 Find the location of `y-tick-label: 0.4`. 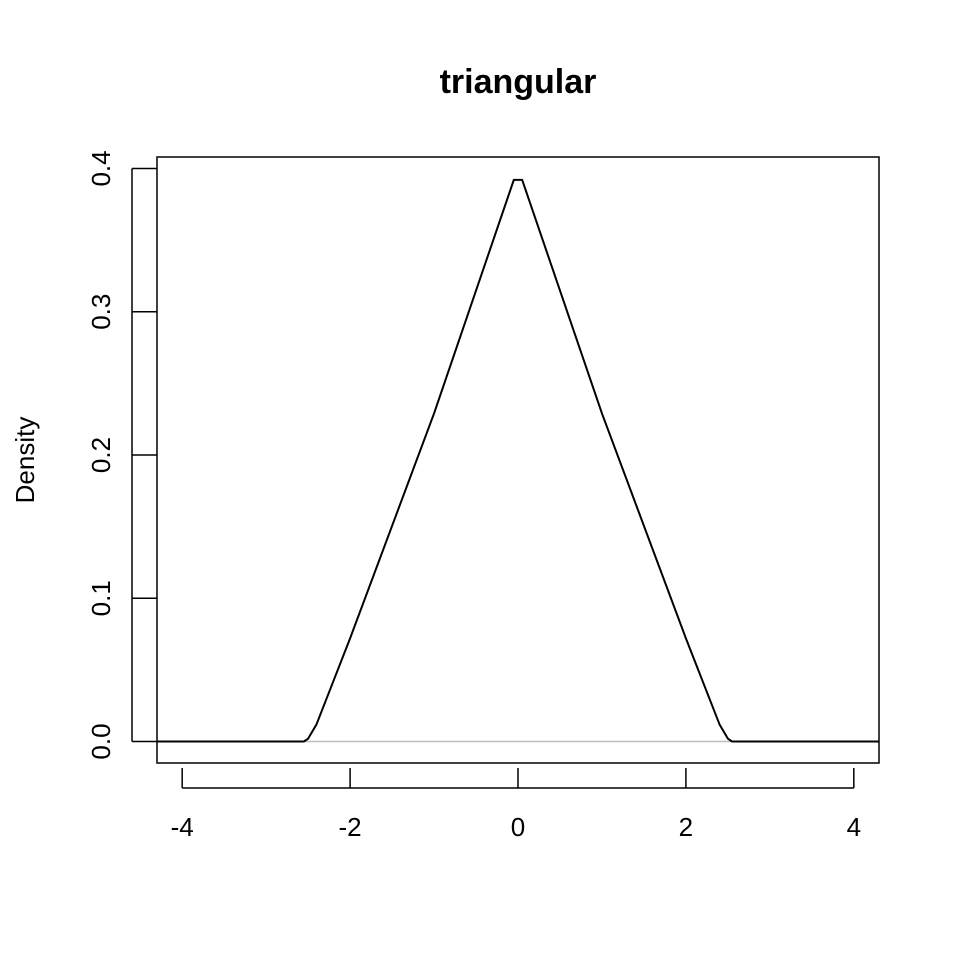

y-tick-label: 0.4 is located at coordinates (101, 168).